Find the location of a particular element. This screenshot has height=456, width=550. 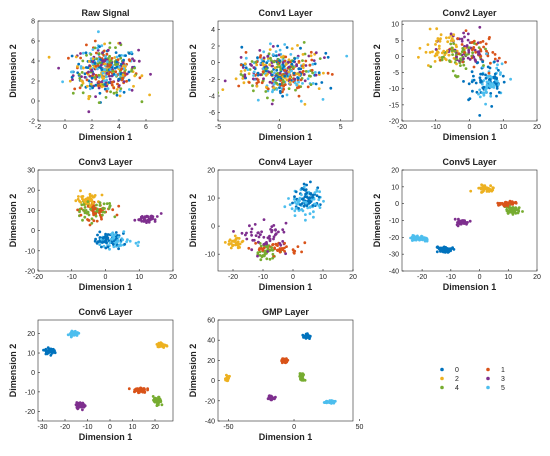

y-tick-label: 40 is located at coordinates (211, 341).